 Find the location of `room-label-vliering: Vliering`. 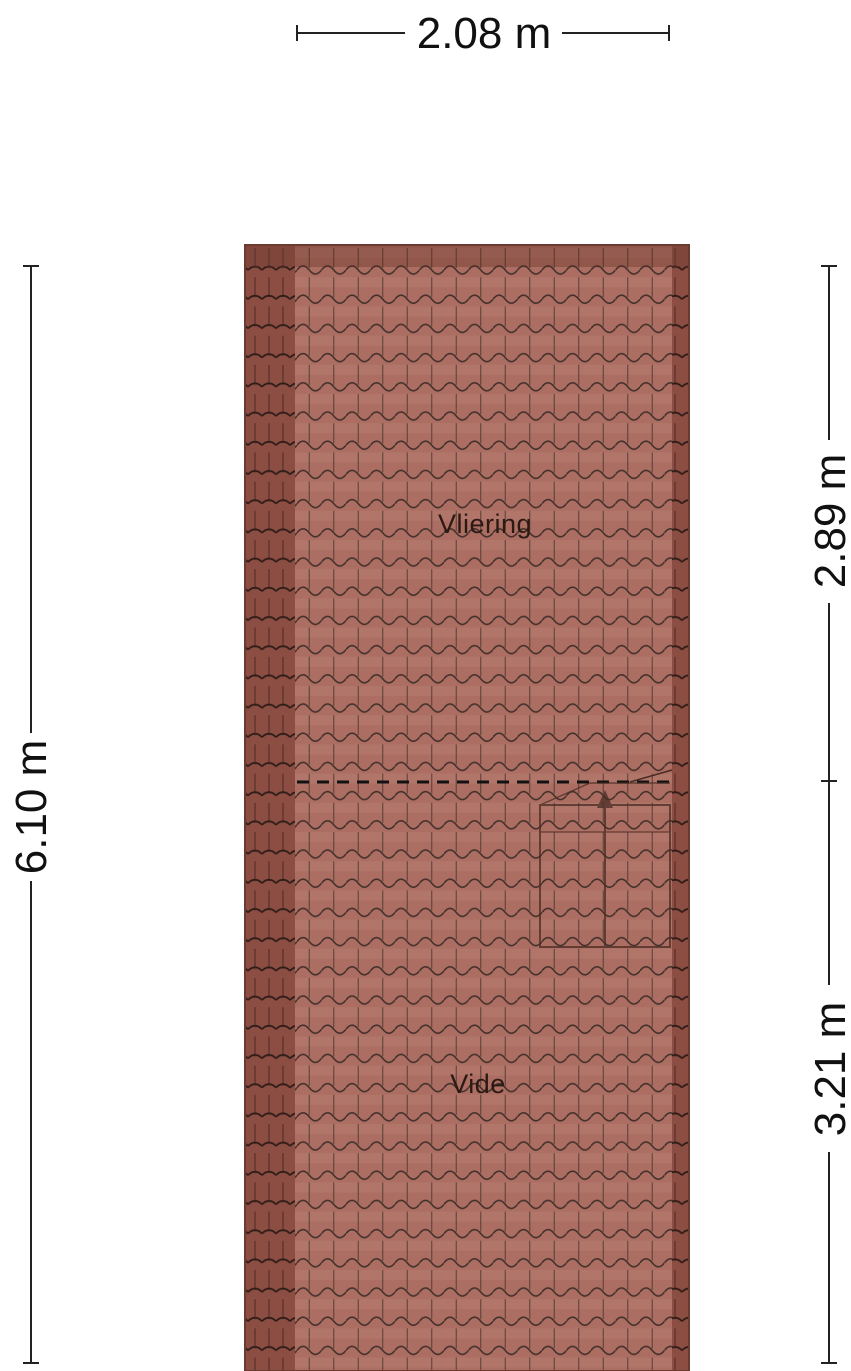

room-label-vliering: Vliering is located at coordinates (485, 524).